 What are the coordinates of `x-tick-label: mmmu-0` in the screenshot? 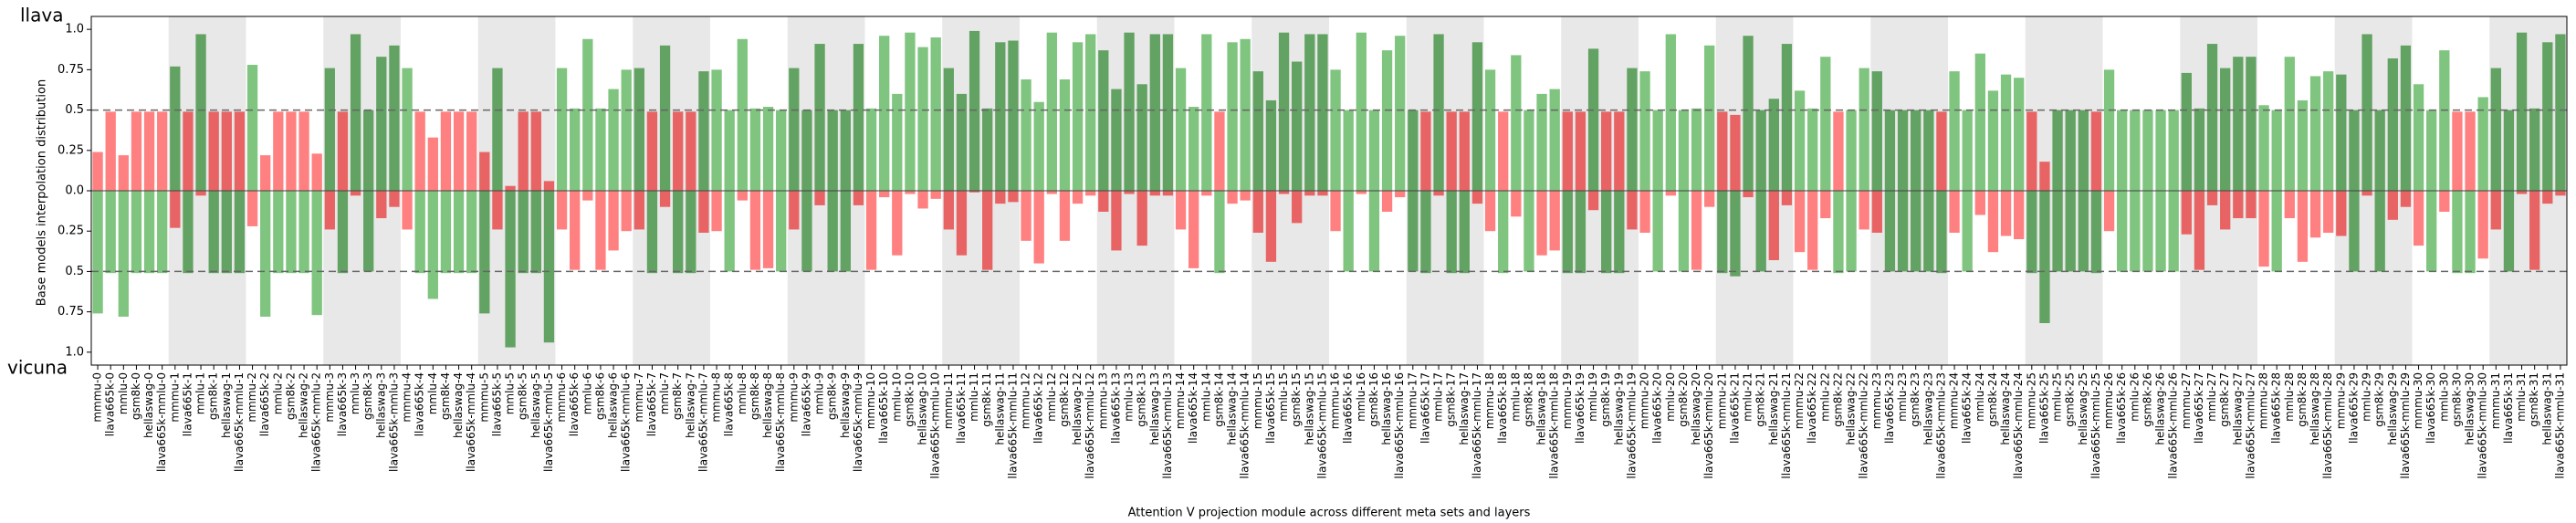 It's located at (97, 397).